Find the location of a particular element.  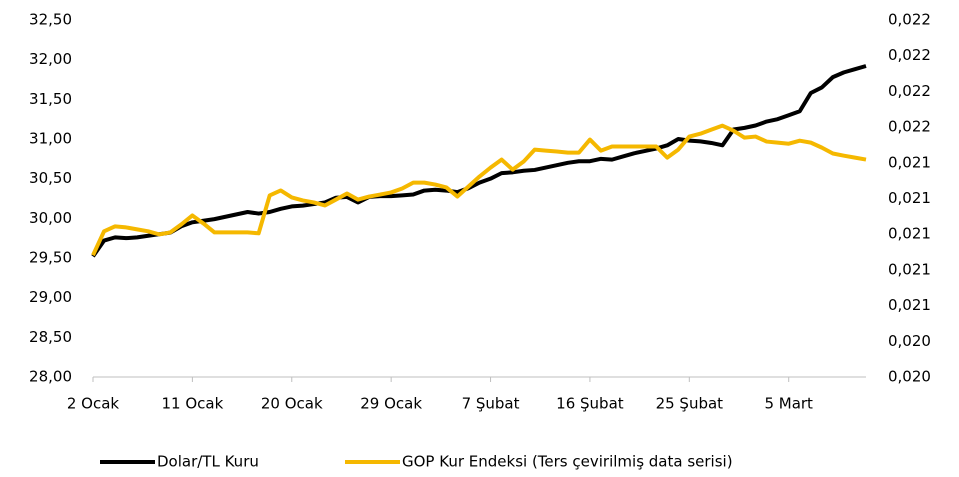

y-tick-label: 32,00 is located at coordinates (50, 59).